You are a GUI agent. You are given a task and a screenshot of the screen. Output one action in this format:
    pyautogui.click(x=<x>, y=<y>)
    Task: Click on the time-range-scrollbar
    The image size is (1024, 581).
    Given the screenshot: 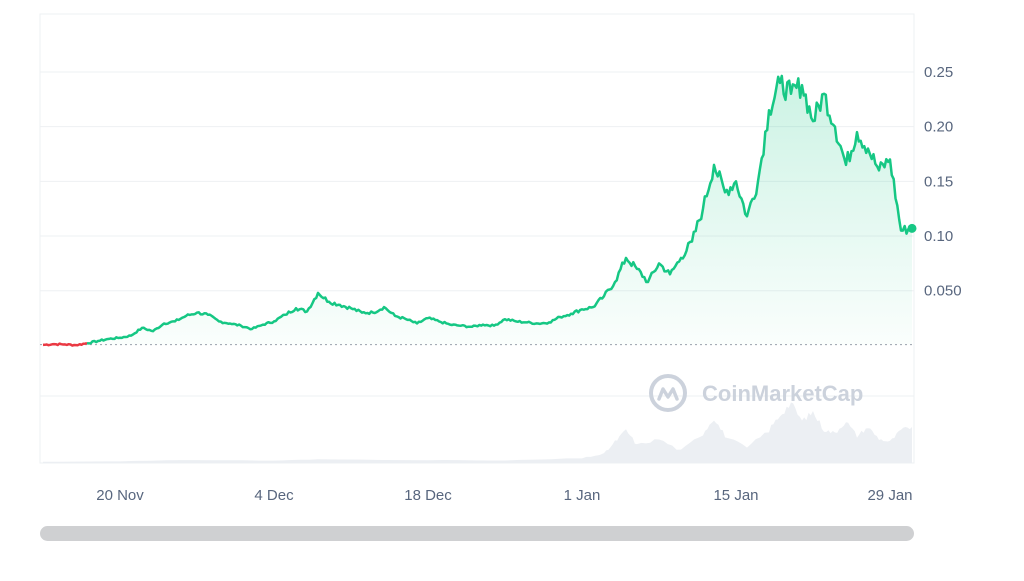 What is the action you would take?
    pyautogui.click(x=477, y=533)
    